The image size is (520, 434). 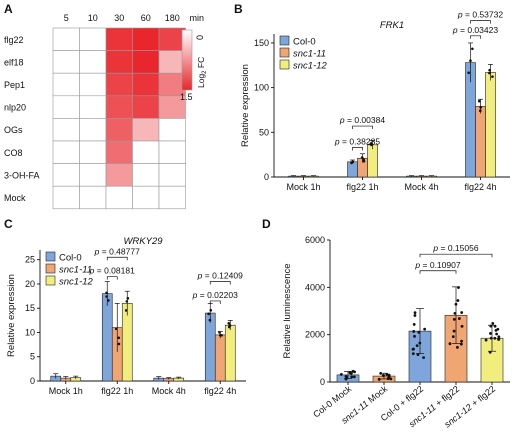 What do you see at coordinates (475, 30) in the screenshot?
I see `p-value-label: p = 0.03423` at bounding box center [475, 30].